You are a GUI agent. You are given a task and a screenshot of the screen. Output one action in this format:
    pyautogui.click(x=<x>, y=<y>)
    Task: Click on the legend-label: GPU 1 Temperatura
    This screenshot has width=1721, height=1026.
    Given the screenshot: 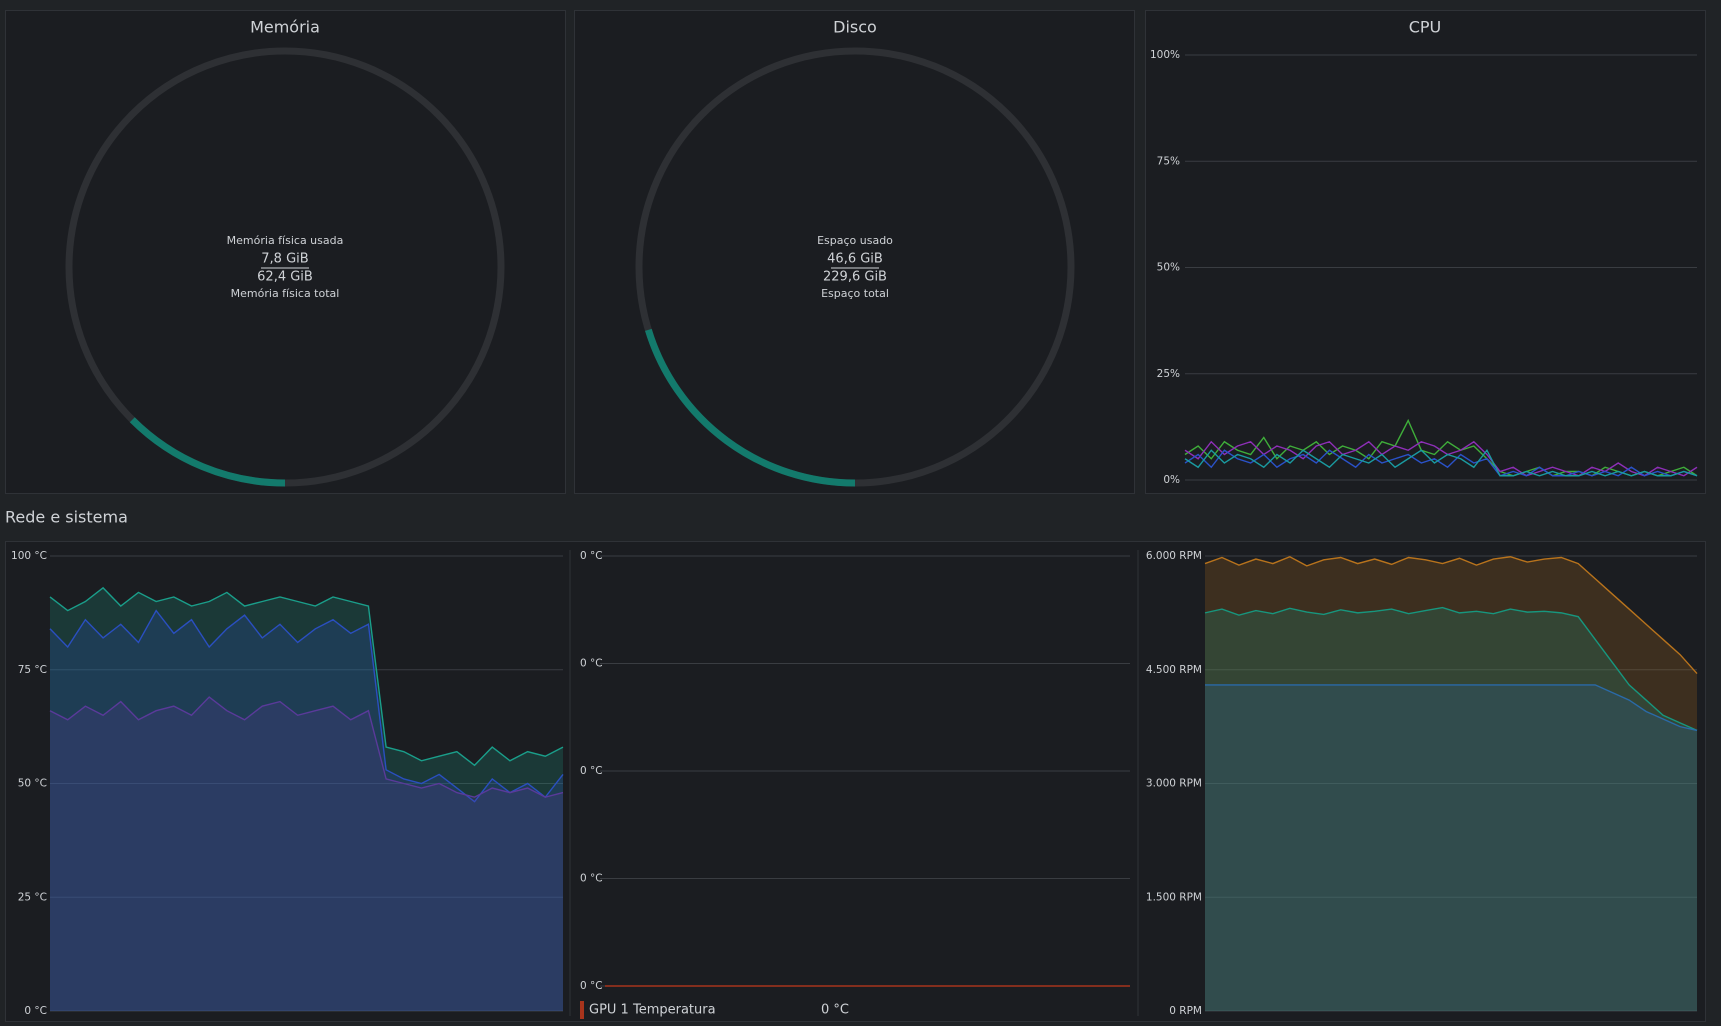 What is the action you would take?
    pyautogui.click(x=652, y=1010)
    